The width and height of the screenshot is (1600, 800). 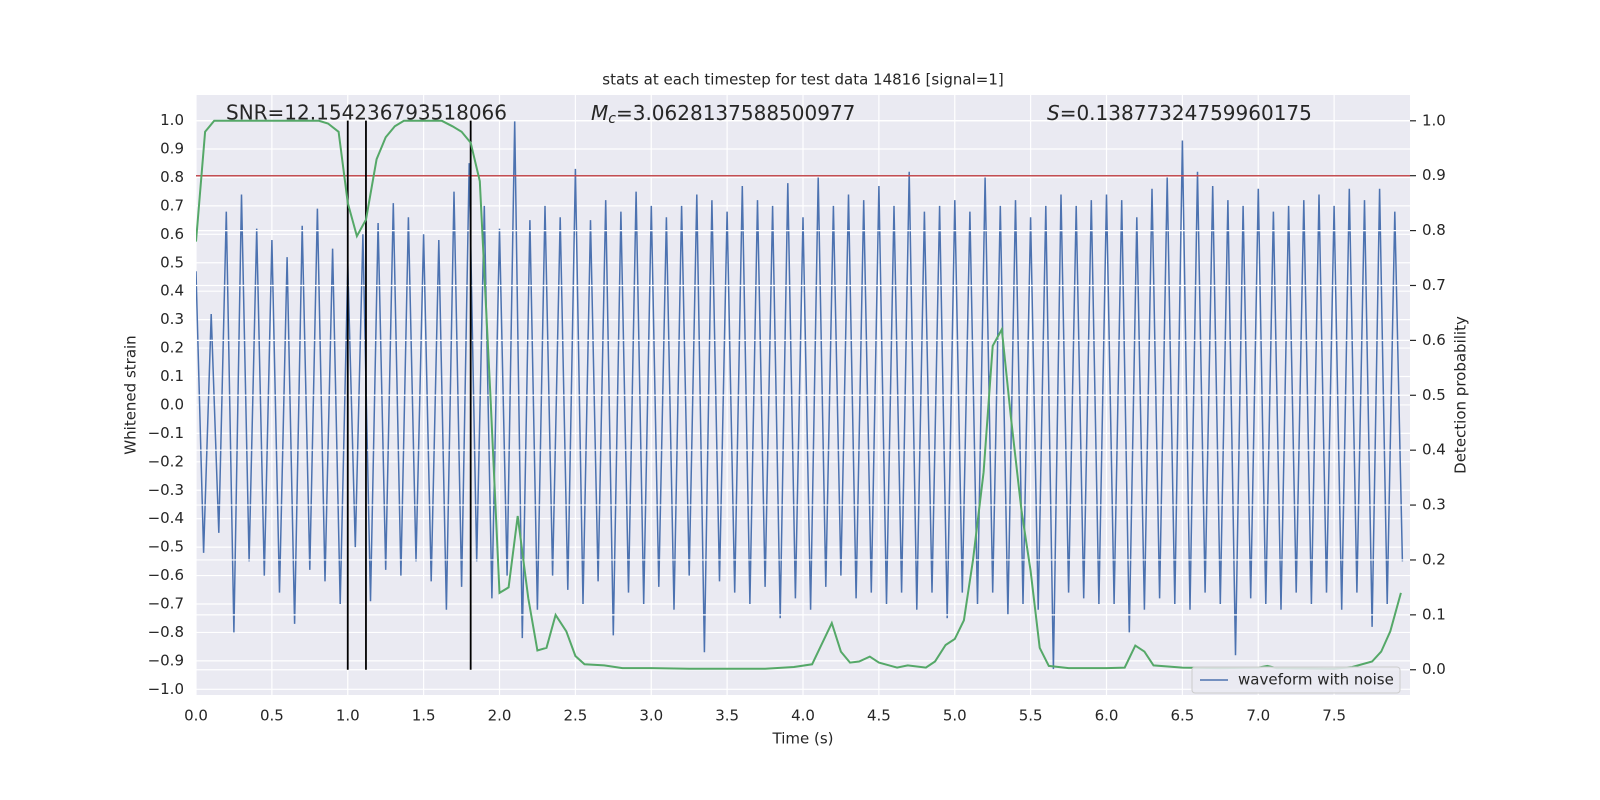 I want to click on y-tick-label: −0.6, so click(x=166, y=575).